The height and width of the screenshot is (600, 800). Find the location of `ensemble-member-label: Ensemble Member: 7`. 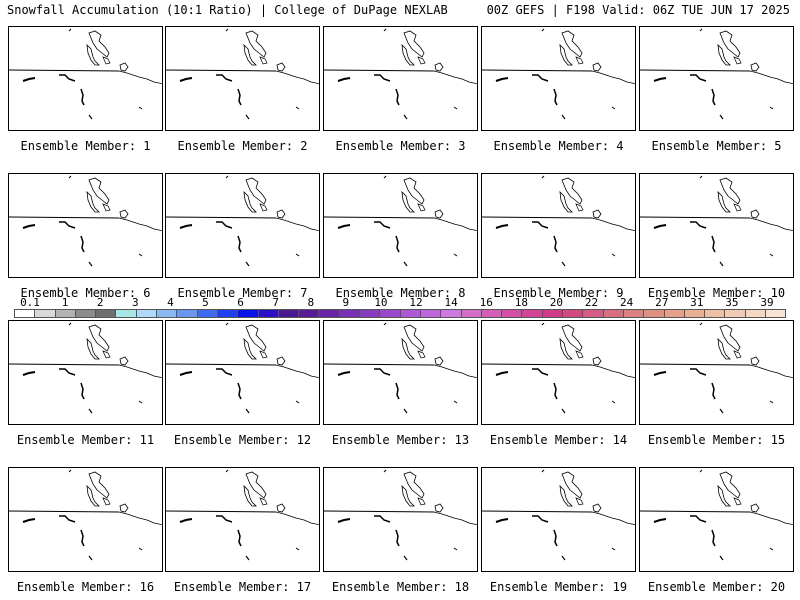

ensemble-member-label: Ensemble Member: 7 is located at coordinates (242, 293).